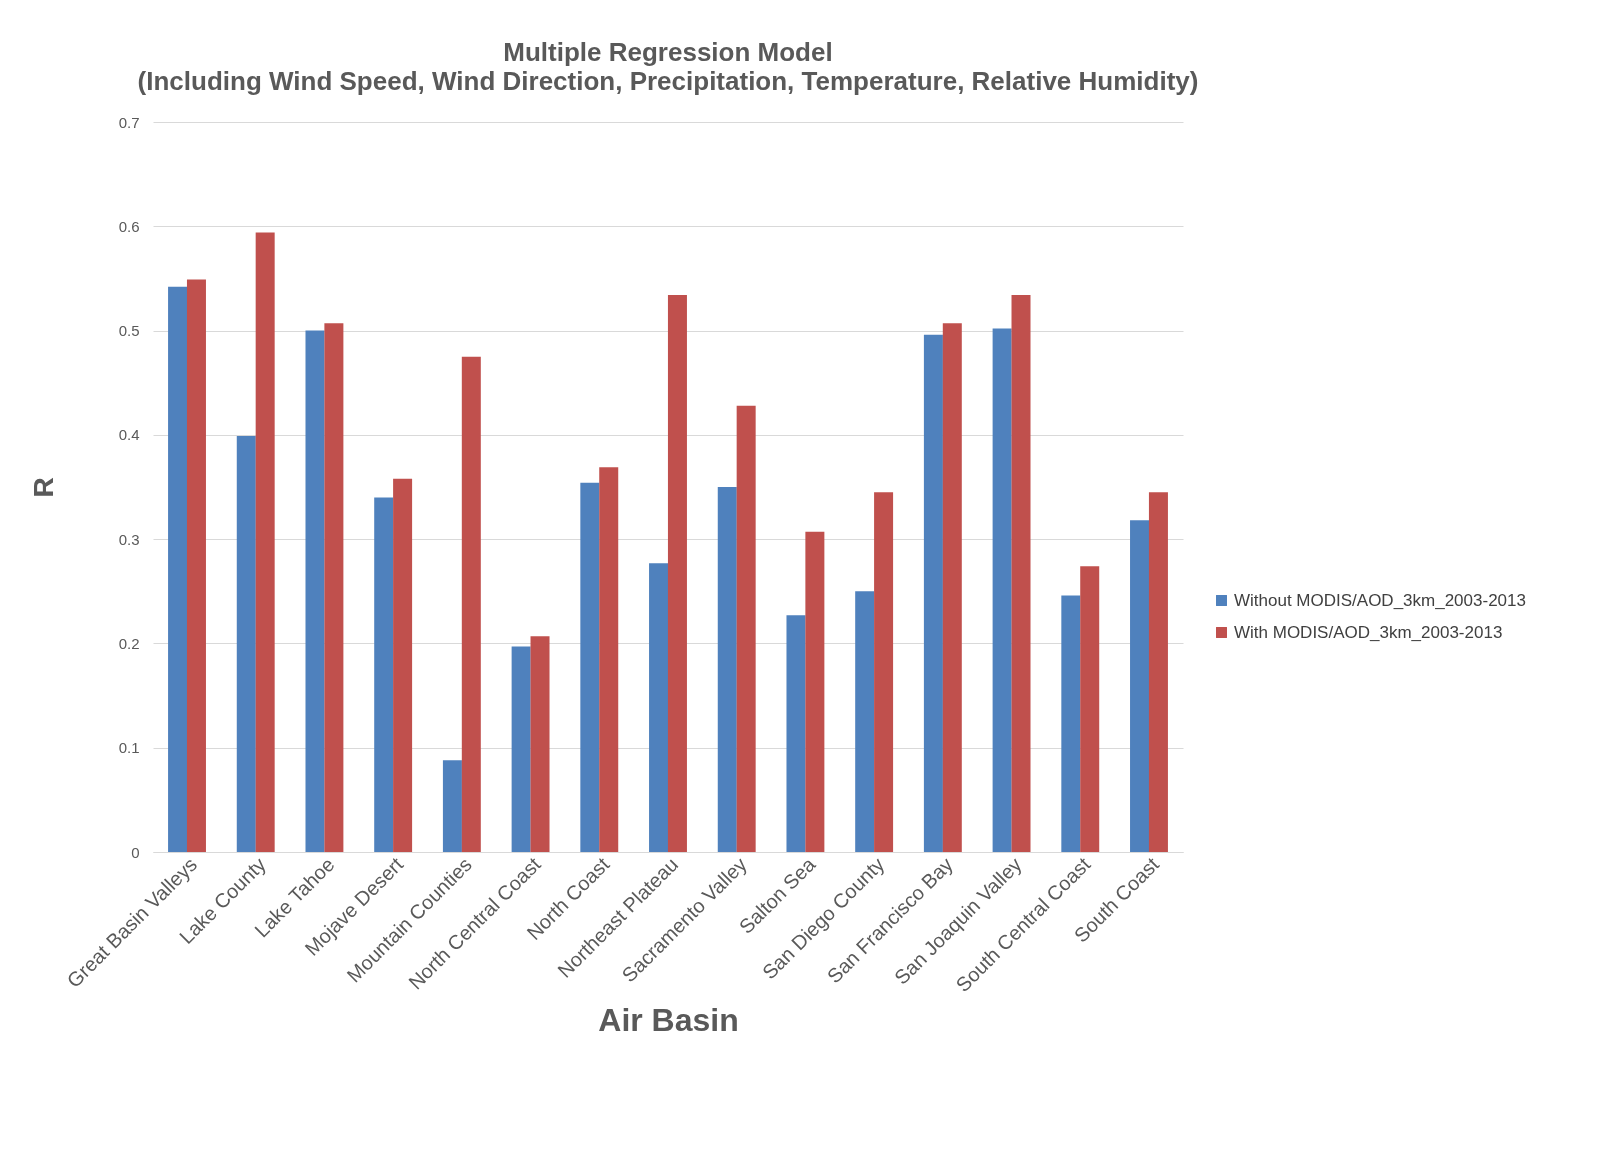  Describe the element at coordinates (129, 331) in the screenshot. I see `y-tick-label: 0.5` at that location.